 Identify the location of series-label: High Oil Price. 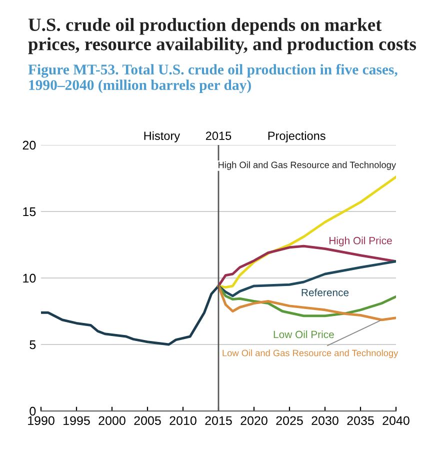
(361, 241).